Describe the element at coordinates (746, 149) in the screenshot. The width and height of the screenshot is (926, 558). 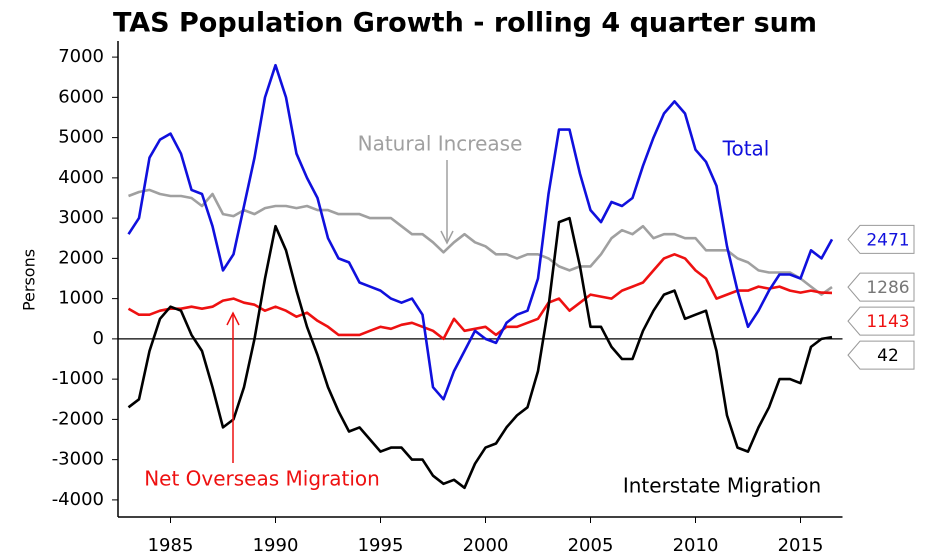
I see `series-label: Total` at that location.